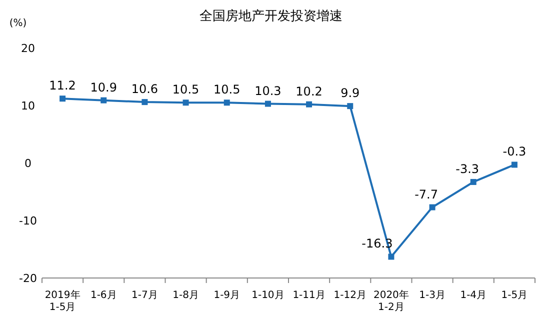  I want to click on data-label: 10.3, so click(268, 91).